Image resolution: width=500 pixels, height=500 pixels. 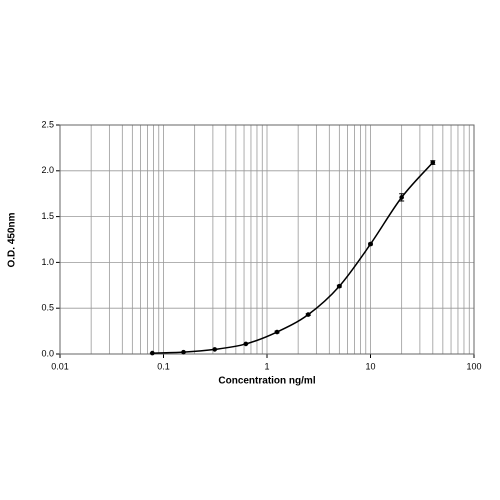 What do you see at coordinates (47, 170) in the screenshot?
I see `y-tick-label: 2.0` at bounding box center [47, 170].